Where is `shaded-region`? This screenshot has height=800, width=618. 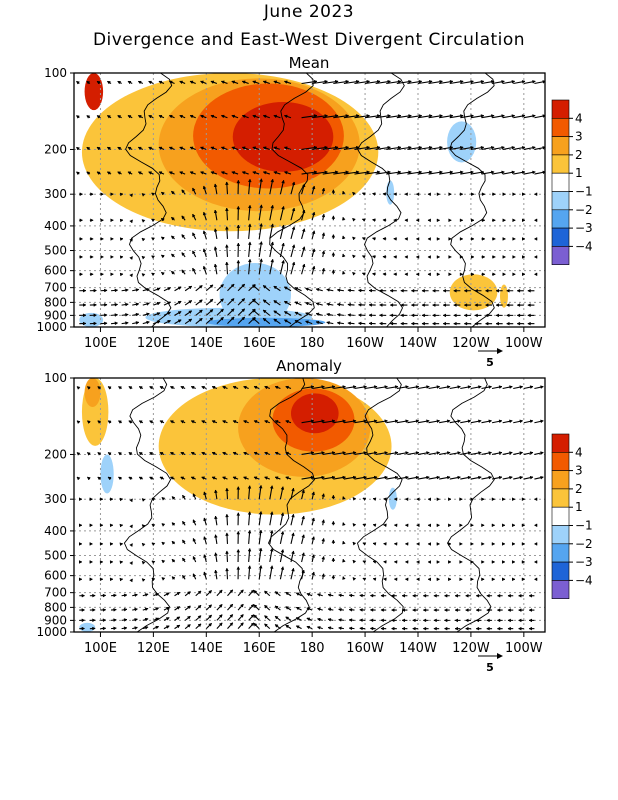 shaded-region is located at coordinates (266, 322).